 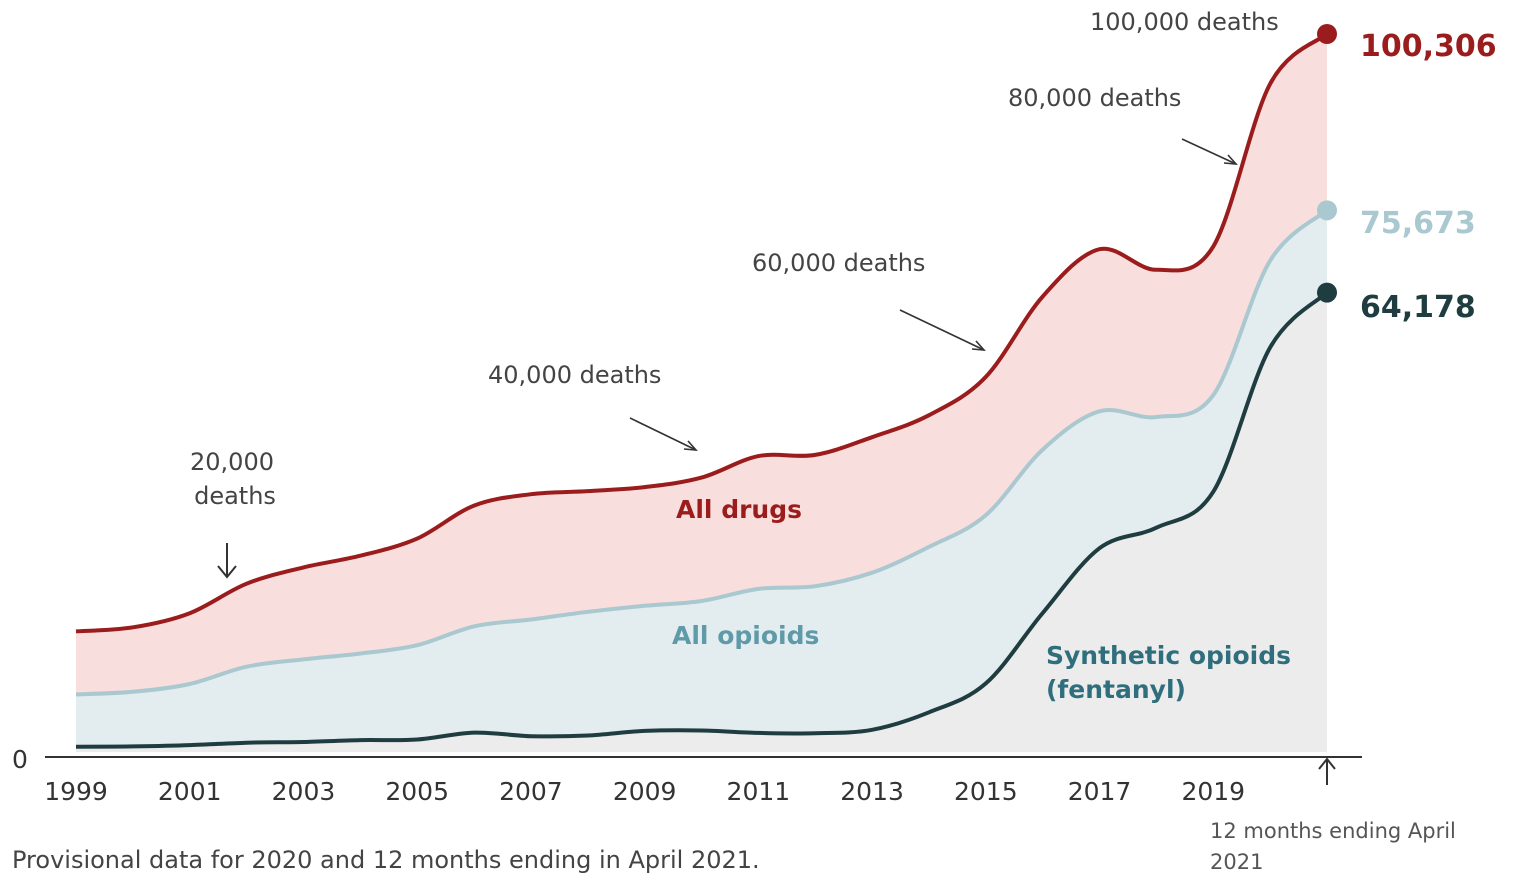 I want to click on annotation-20k-line2: deaths, so click(x=235, y=496).